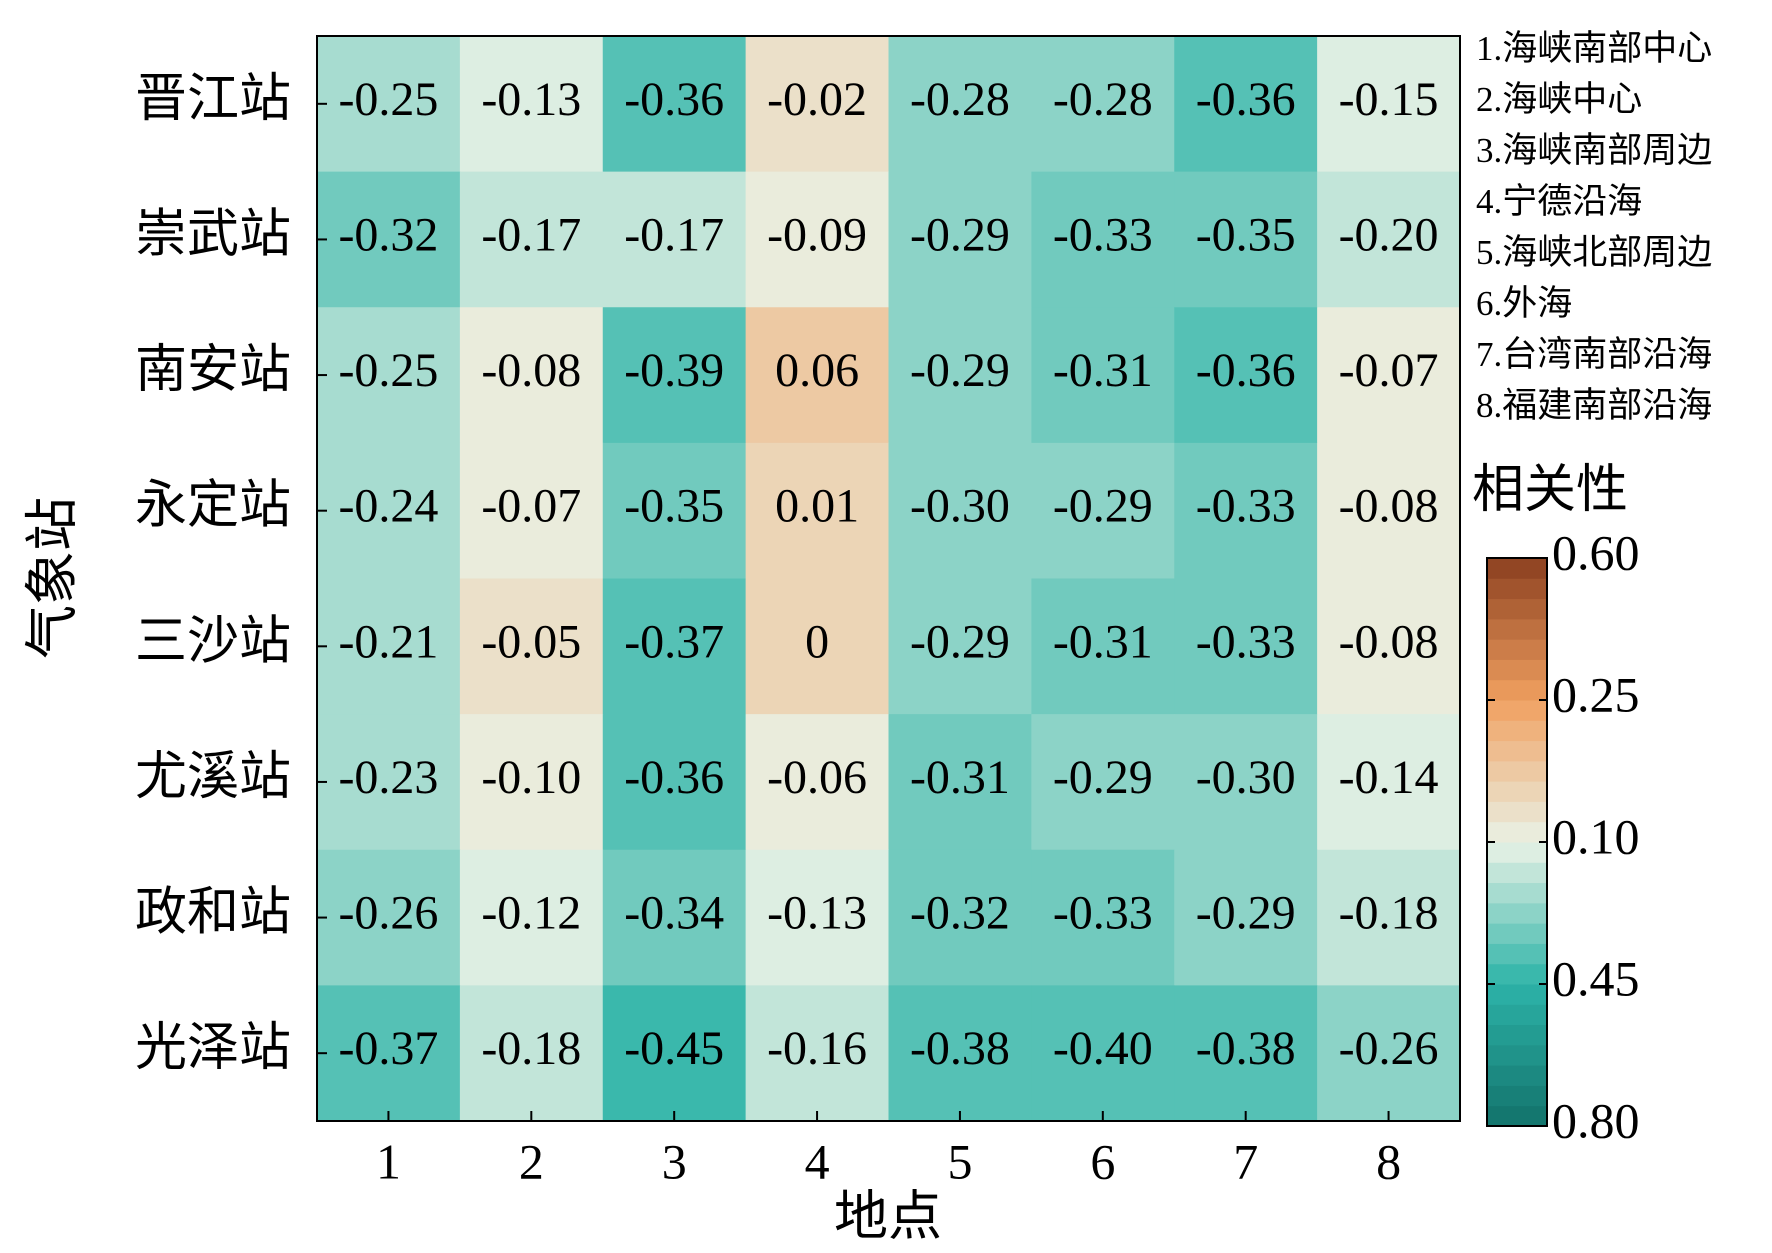 Image resolution: width=1772 pixels, height=1253 pixels. I want to click on y-tick-label: 政和站, so click(213, 913).